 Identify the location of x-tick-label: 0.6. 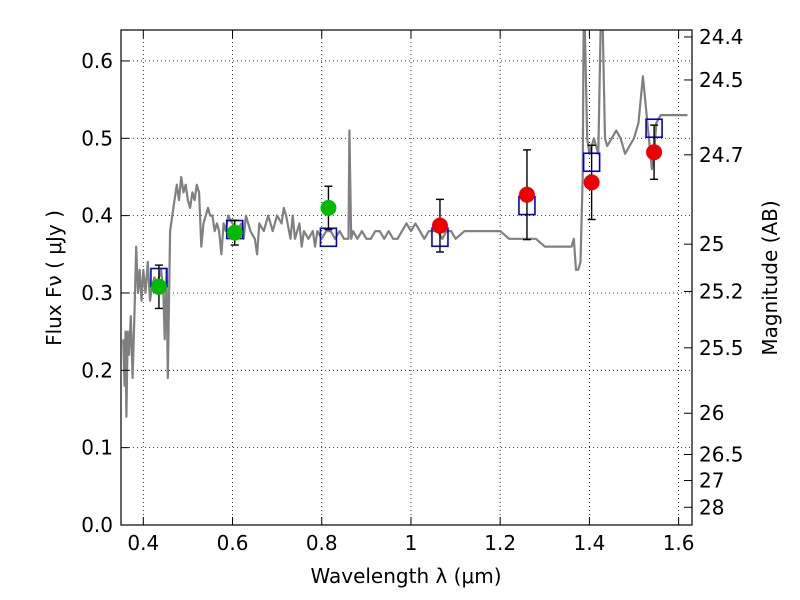
(233, 543).